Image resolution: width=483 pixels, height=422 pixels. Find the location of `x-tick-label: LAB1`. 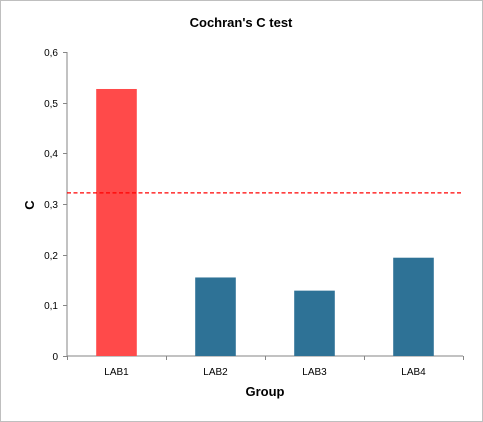

x-tick-label: LAB1 is located at coordinates (116, 372).